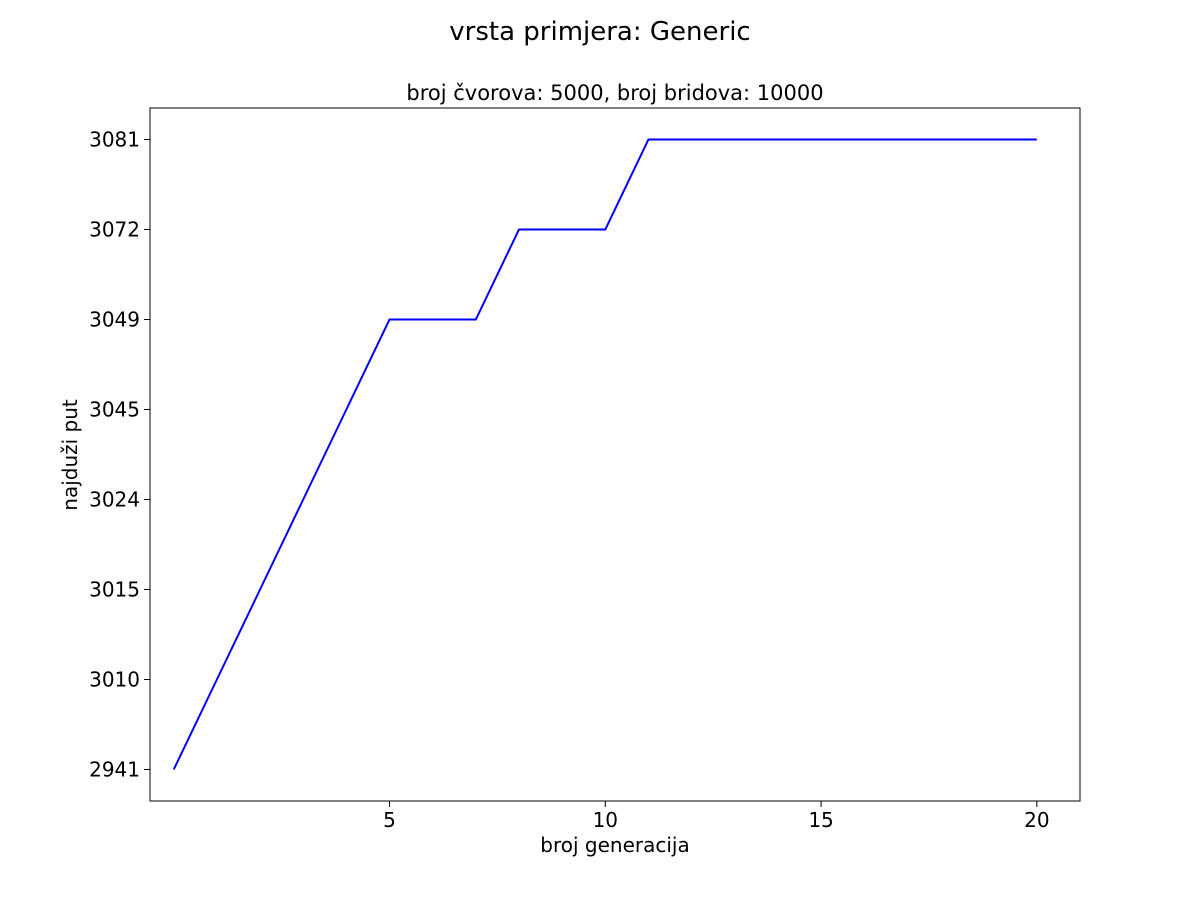  I want to click on y-tick-label: 3049, so click(114, 320).